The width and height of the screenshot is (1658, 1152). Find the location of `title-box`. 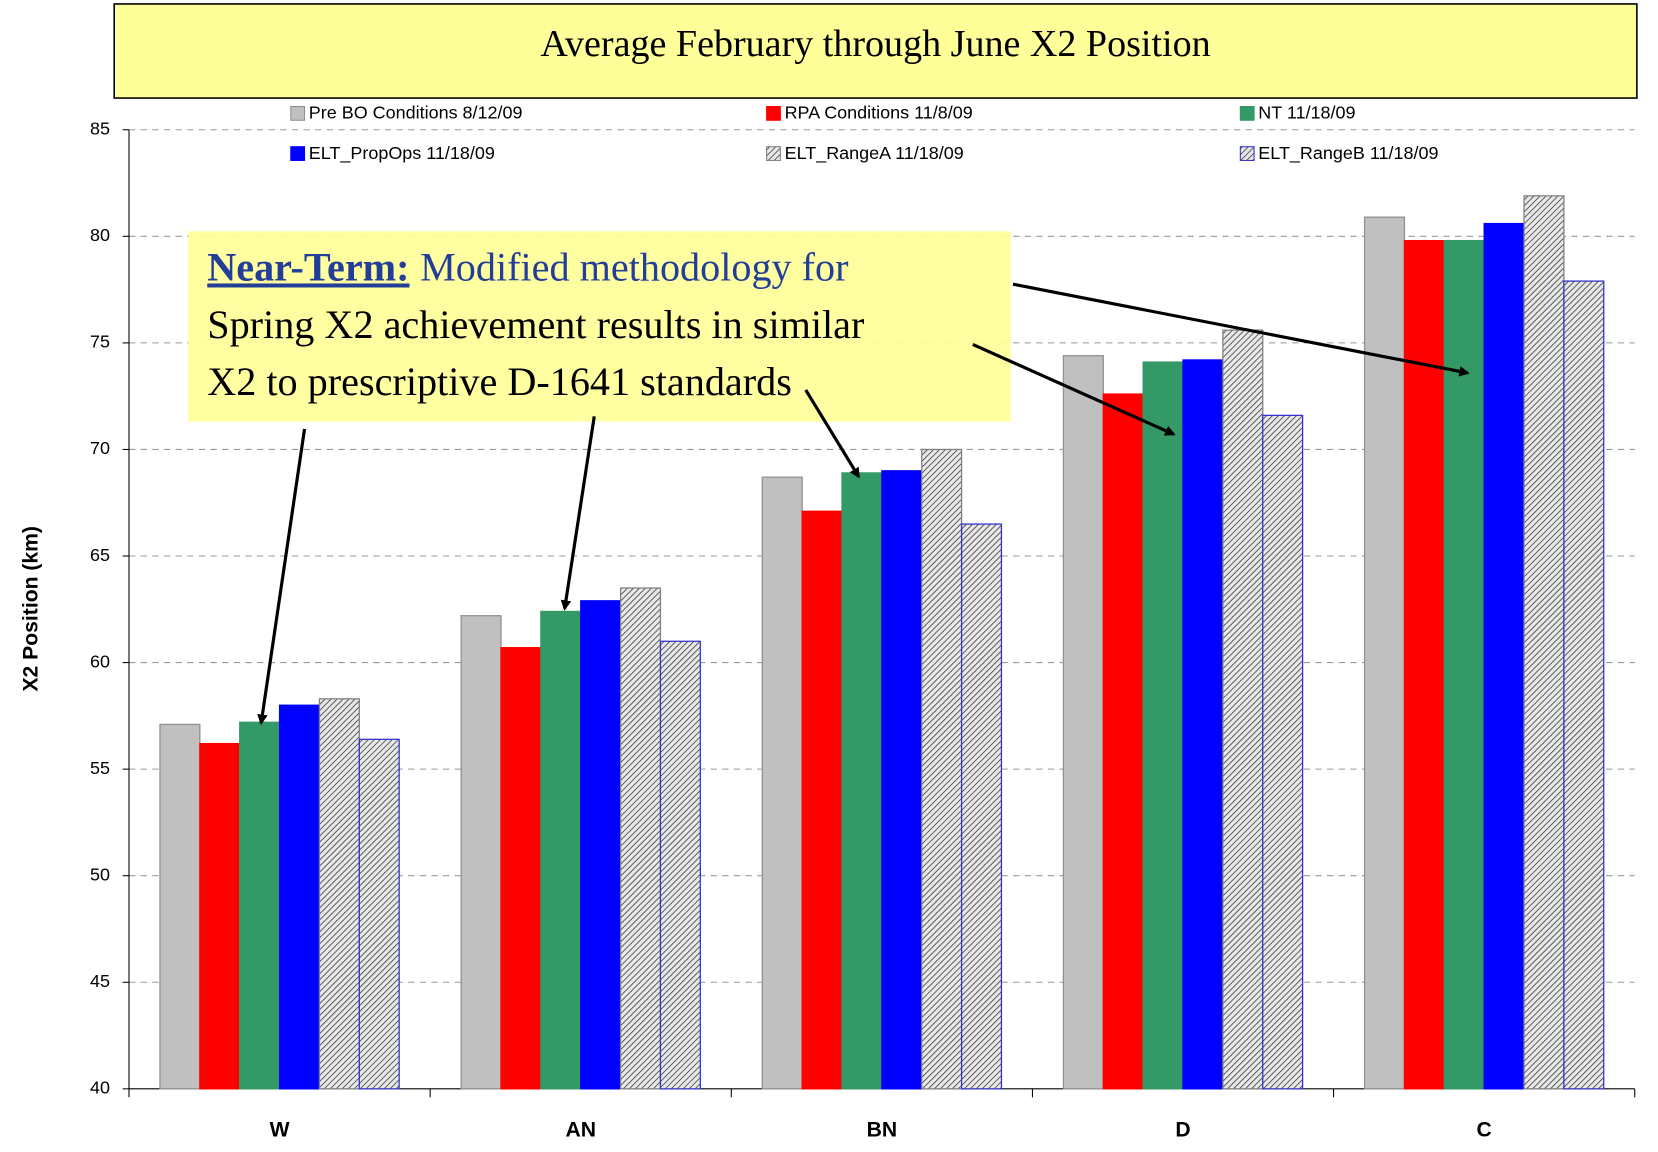

title-box is located at coordinates (875, 51).